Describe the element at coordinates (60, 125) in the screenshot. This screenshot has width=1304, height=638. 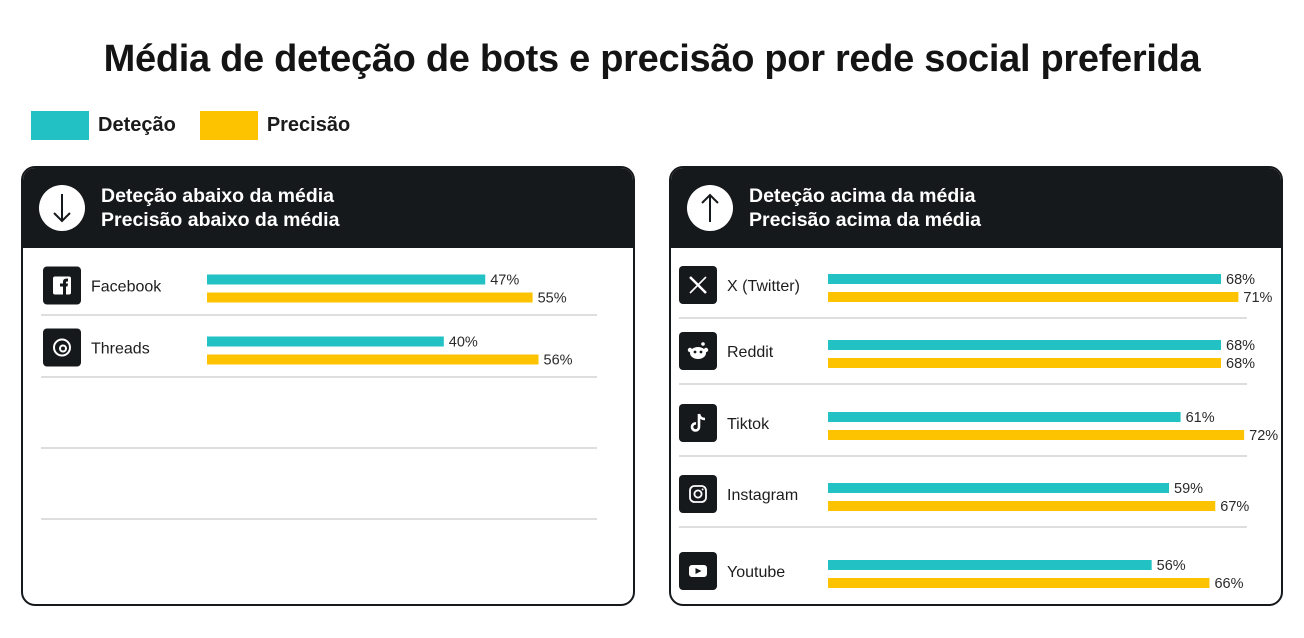
I see `legend-swatch-detecao` at that location.